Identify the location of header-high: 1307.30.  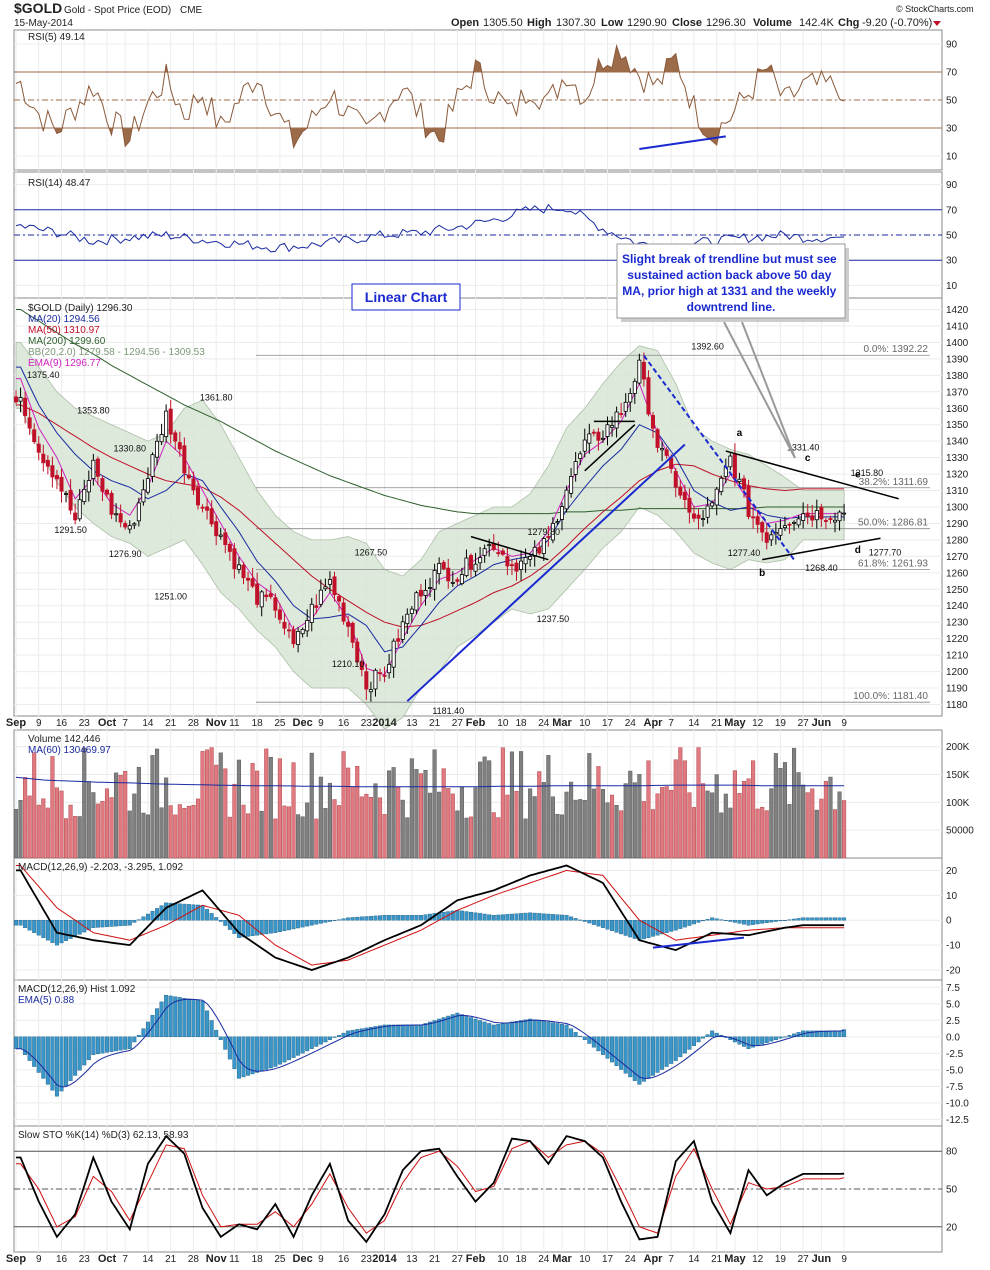
(576, 23).